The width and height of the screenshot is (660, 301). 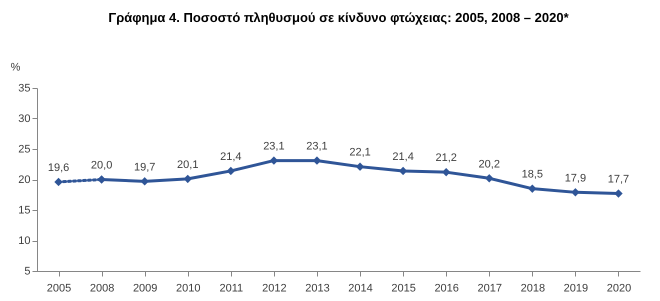 I want to click on y-tick-label: 15, so click(x=24, y=210).